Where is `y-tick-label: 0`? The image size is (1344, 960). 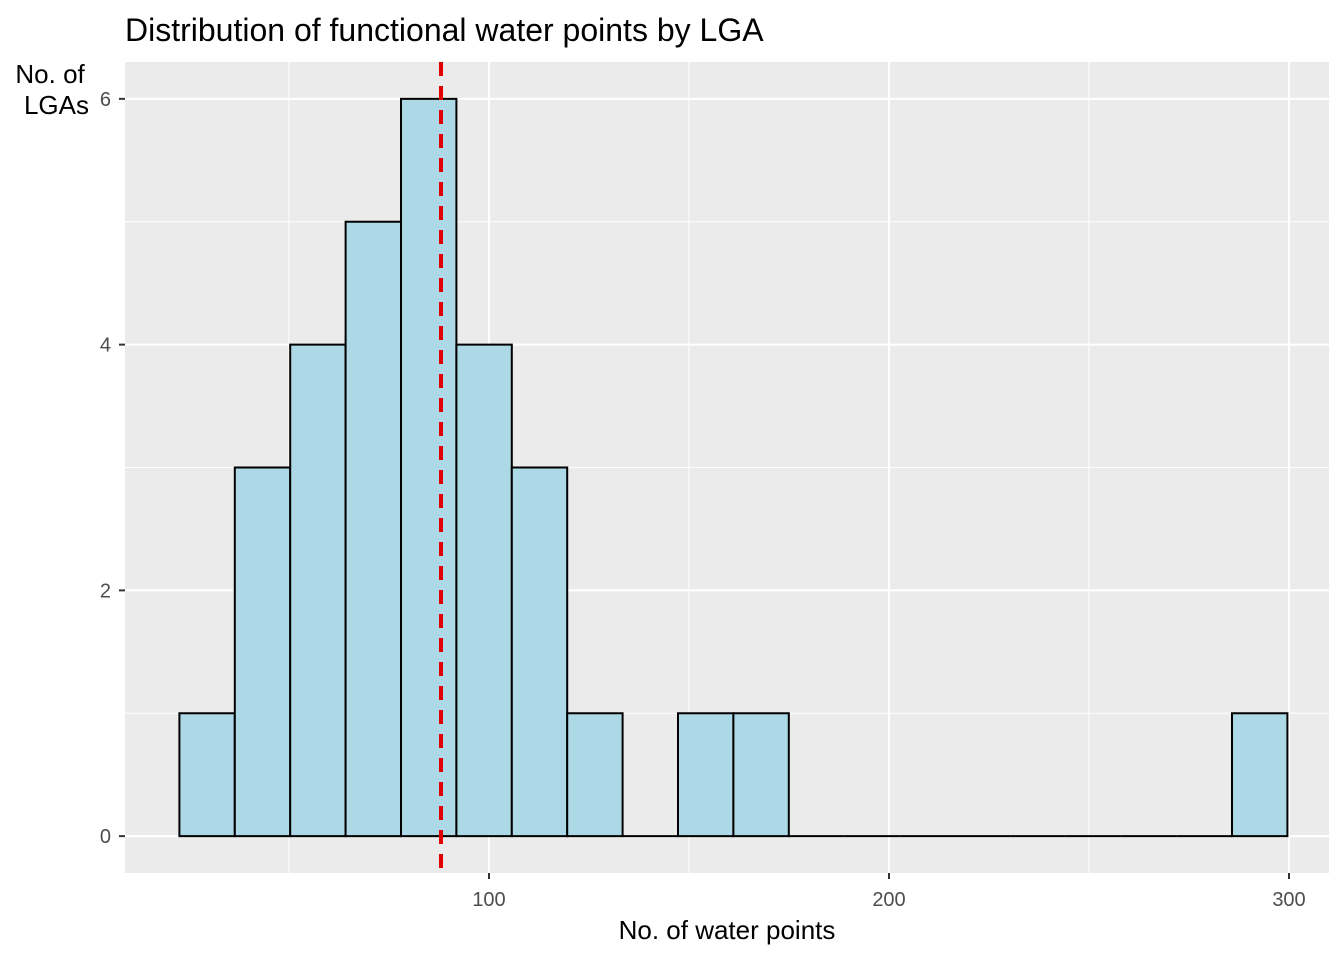
y-tick-label: 0 is located at coordinates (105, 837).